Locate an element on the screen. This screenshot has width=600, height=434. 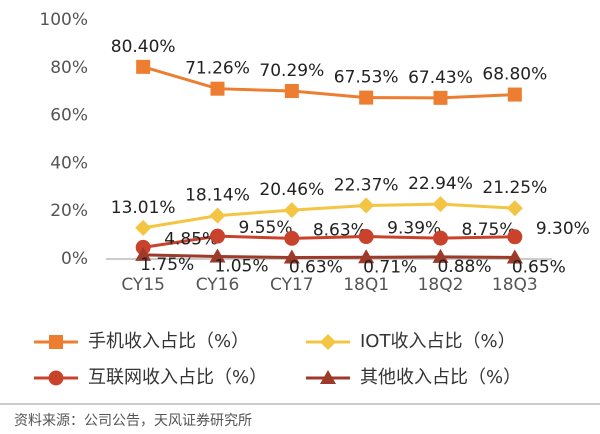
data-label: 67.53% is located at coordinates (366, 78).